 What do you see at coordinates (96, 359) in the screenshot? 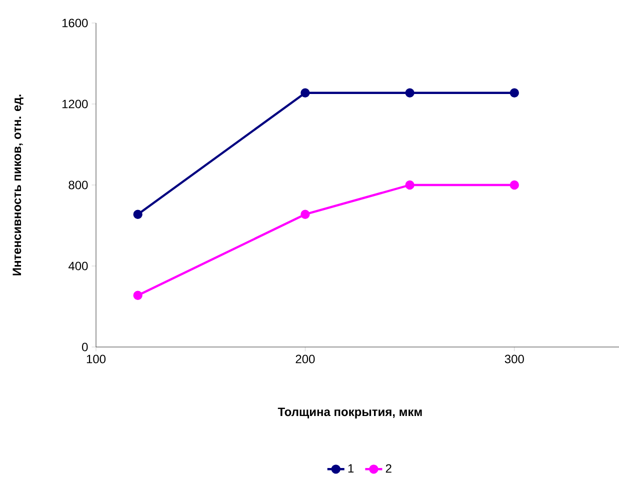
I see `x-tick-label: 100` at bounding box center [96, 359].